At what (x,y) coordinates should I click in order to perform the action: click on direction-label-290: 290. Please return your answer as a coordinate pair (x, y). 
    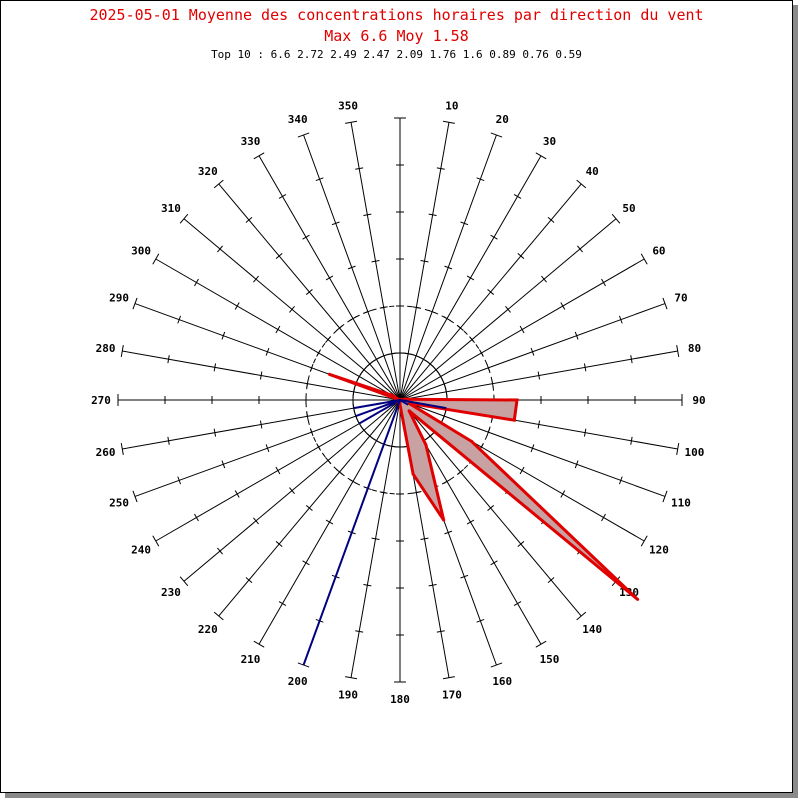
    Looking at the image, I should click on (119, 298).